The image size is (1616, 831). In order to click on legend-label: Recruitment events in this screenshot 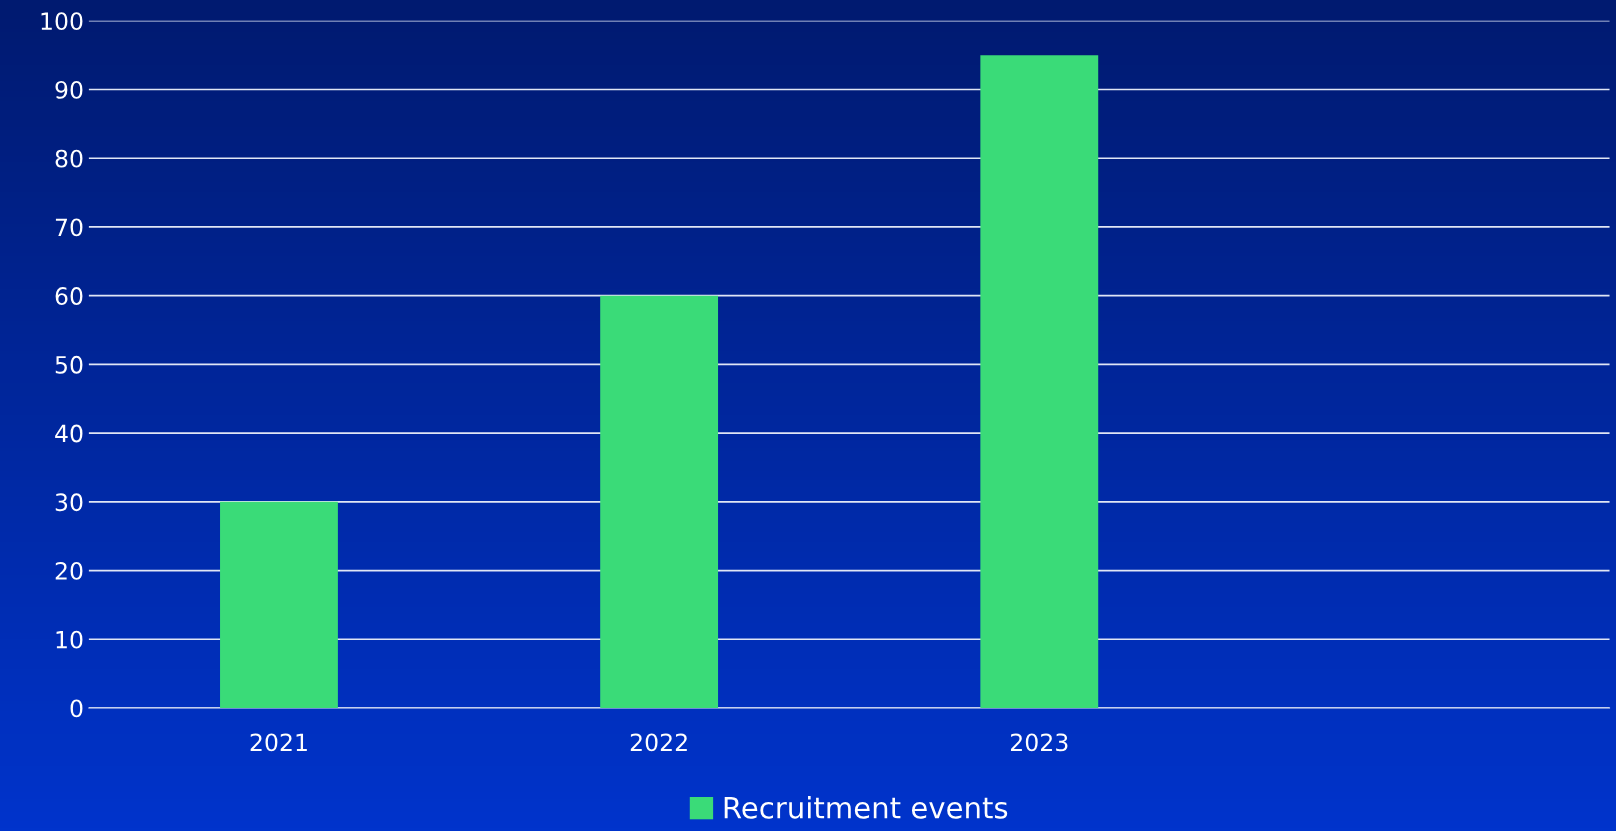, I will do `click(866, 807)`.